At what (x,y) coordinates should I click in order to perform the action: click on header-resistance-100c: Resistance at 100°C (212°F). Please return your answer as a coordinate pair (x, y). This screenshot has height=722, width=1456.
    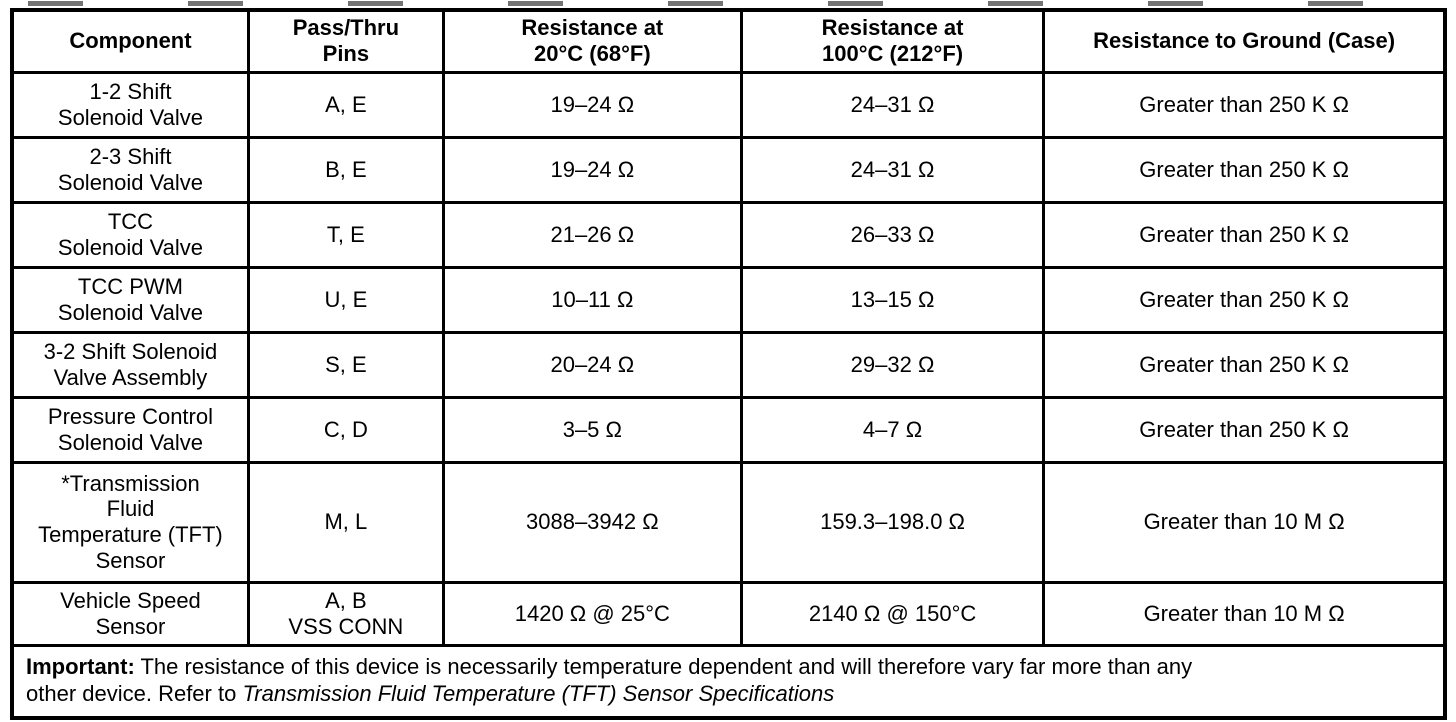
    Looking at the image, I should click on (892, 41).